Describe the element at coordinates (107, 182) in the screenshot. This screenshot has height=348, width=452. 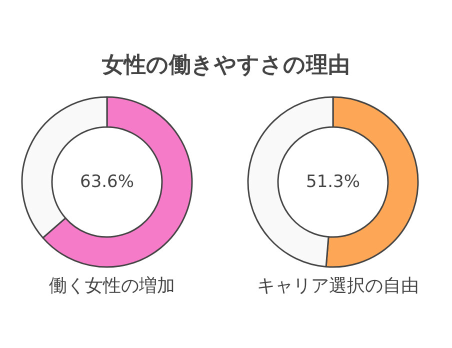
I see `data-label: 63.6%` at that location.